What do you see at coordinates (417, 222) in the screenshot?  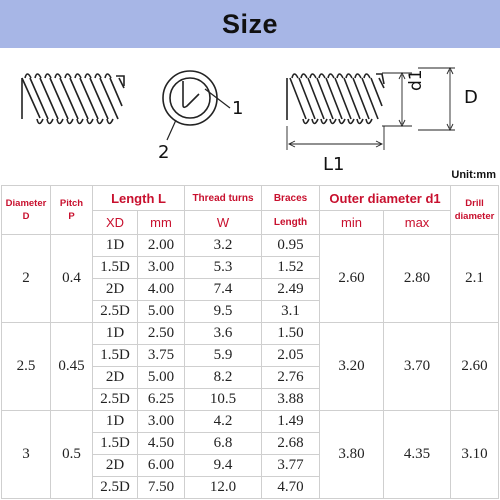 I see `subheader-max: max` at bounding box center [417, 222].